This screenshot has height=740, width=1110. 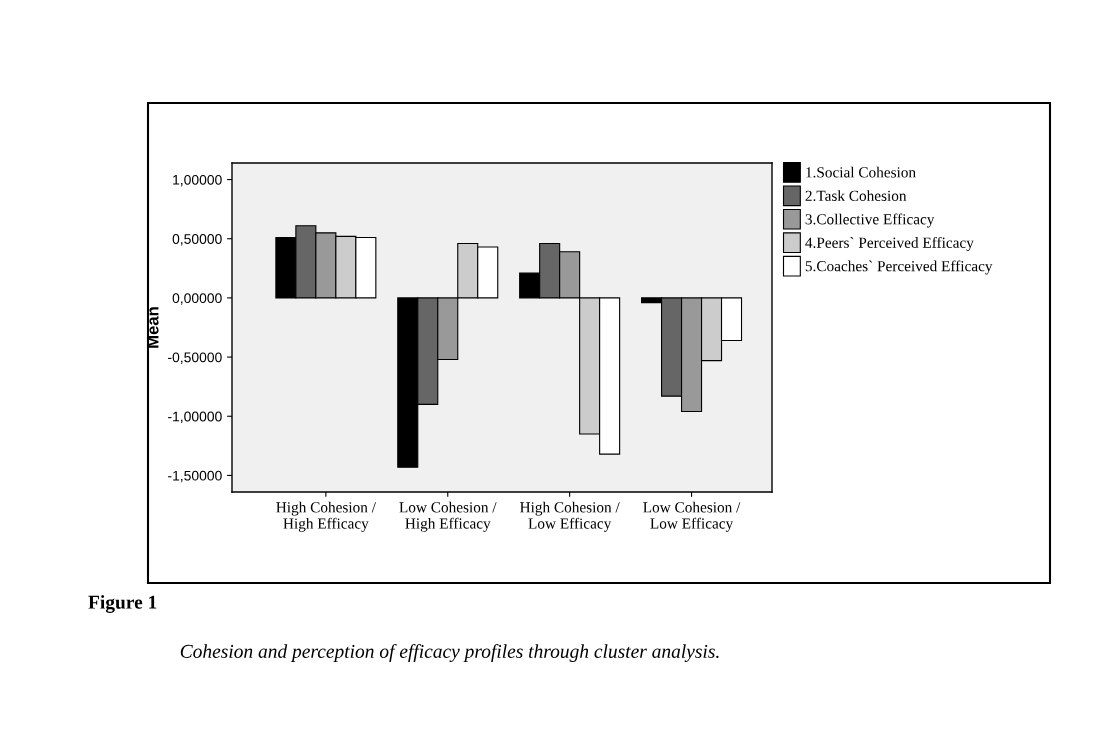 What do you see at coordinates (122, 604) in the screenshot?
I see `caption: Figure 1` at bounding box center [122, 604].